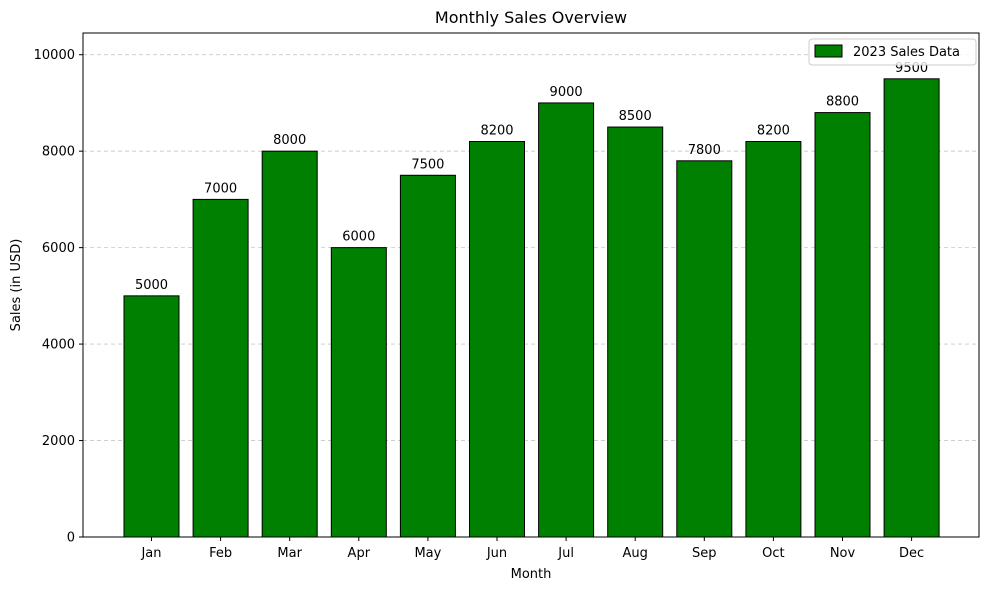 This screenshot has width=989, height=590. I want to click on x-tick-label: Apr, so click(359, 553).